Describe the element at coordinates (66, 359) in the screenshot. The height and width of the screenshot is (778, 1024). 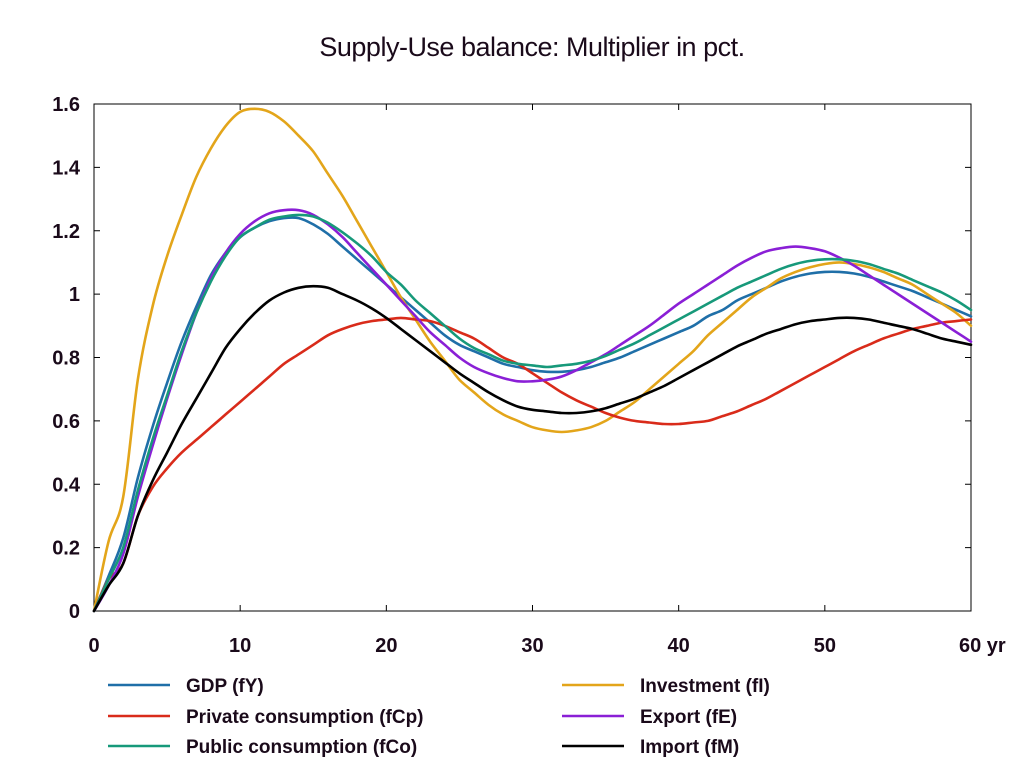
I see `y-tick-label: 0.8` at that location.